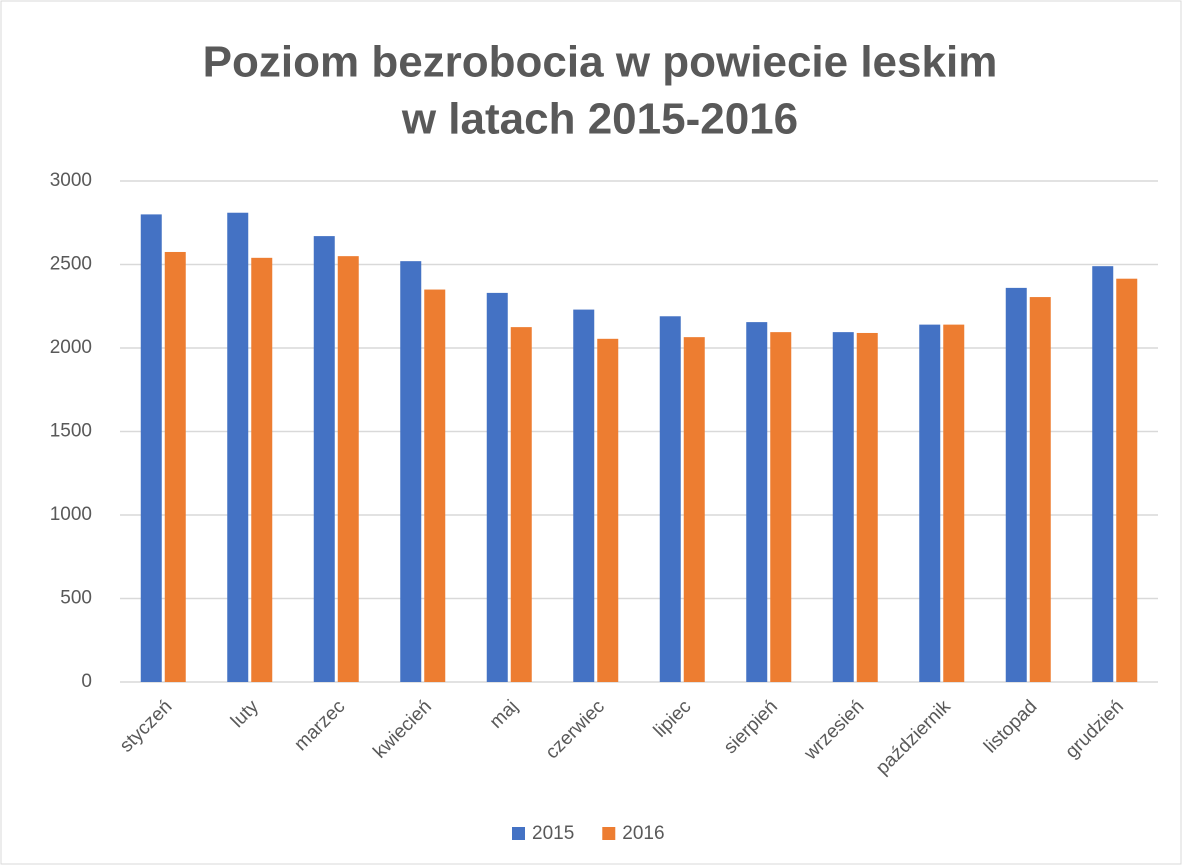 Image resolution: width=1182 pixels, height=865 pixels. What do you see at coordinates (599, 119) in the screenshot?
I see `chart-title: w latach 2015-2016` at bounding box center [599, 119].